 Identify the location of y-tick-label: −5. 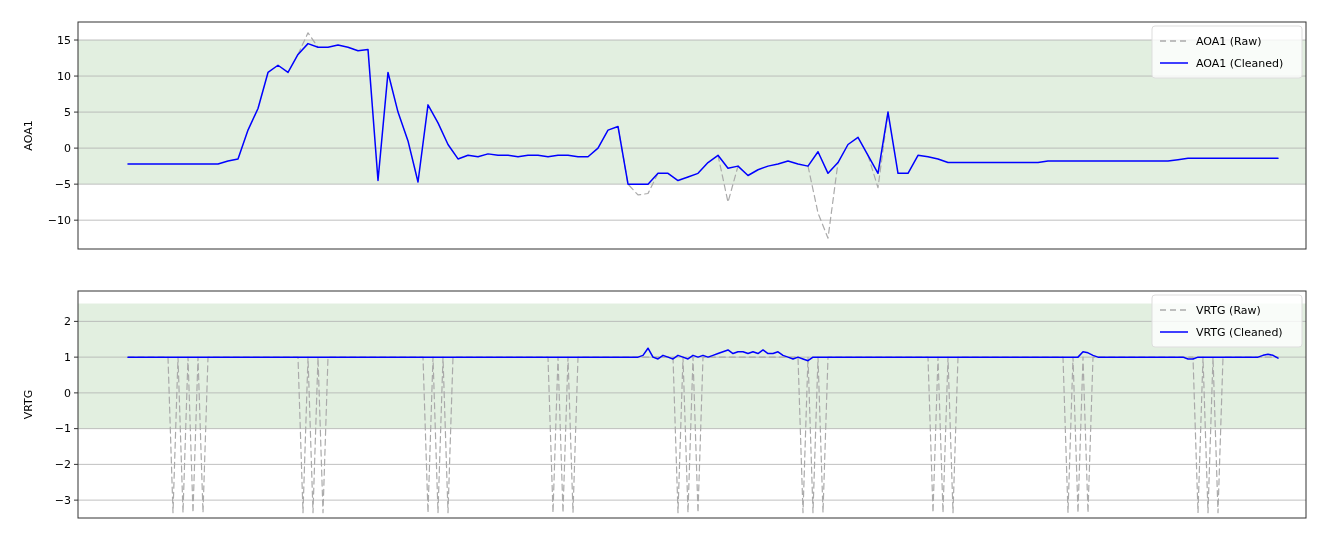
(62, 184).